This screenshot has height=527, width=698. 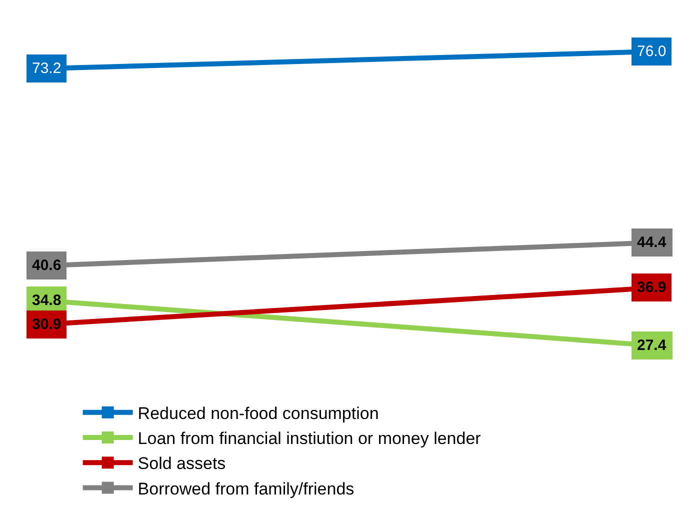 What do you see at coordinates (246, 488) in the screenshot?
I see `legend-label: Borrowed from family/friends` at bounding box center [246, 488].